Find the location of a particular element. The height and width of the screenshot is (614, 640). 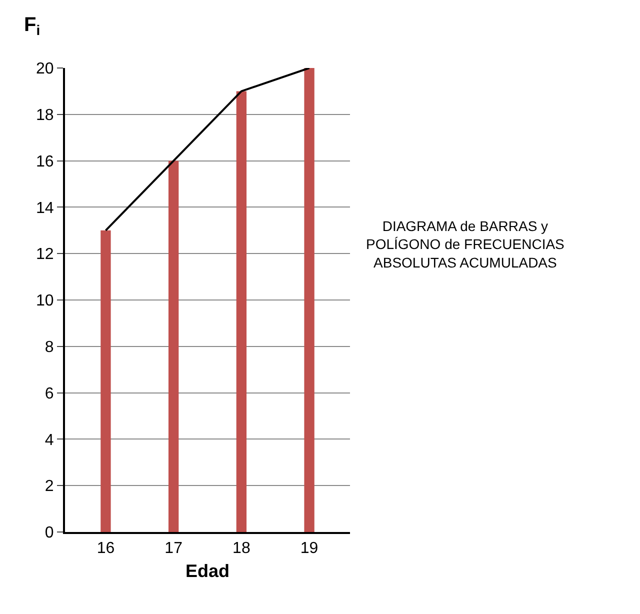

x-axis-title: Edad is located at coordinates (207, 570).